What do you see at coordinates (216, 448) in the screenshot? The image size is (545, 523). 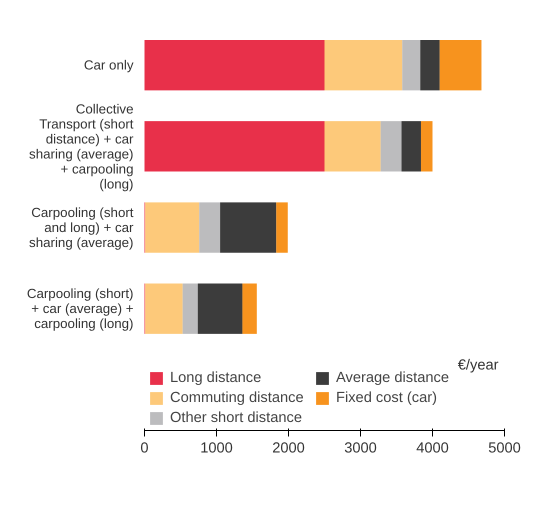 I see `x-tick-label: 1000` at bounding box center [216, 448].